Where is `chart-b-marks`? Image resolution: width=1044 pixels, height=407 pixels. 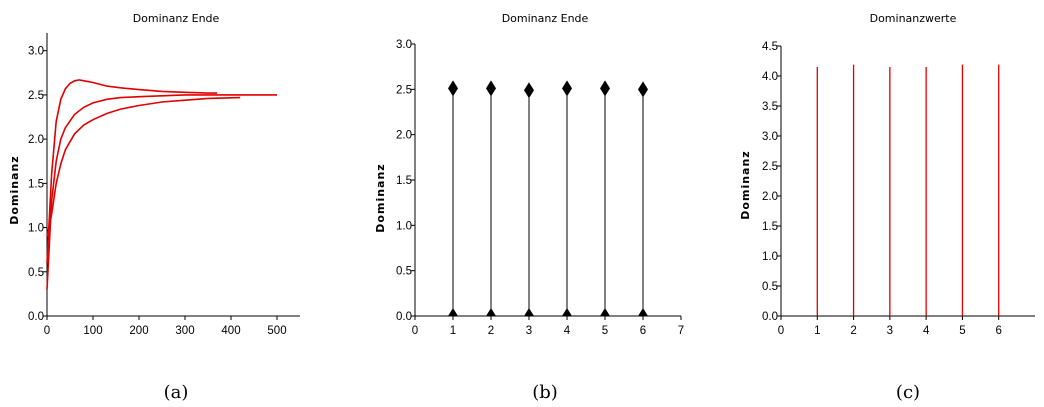
chart-b-marks is located at coordinates (548, 198).